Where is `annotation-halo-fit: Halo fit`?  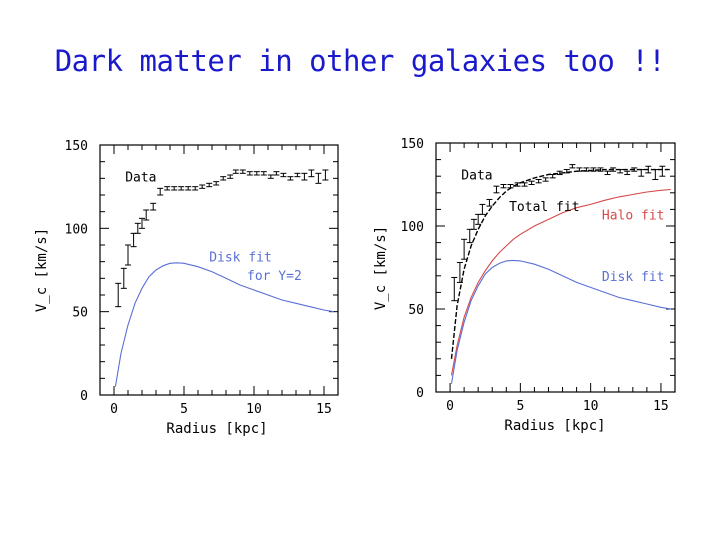 annotation-halo-fit: Halo fit is located at coordinates (633, 215).